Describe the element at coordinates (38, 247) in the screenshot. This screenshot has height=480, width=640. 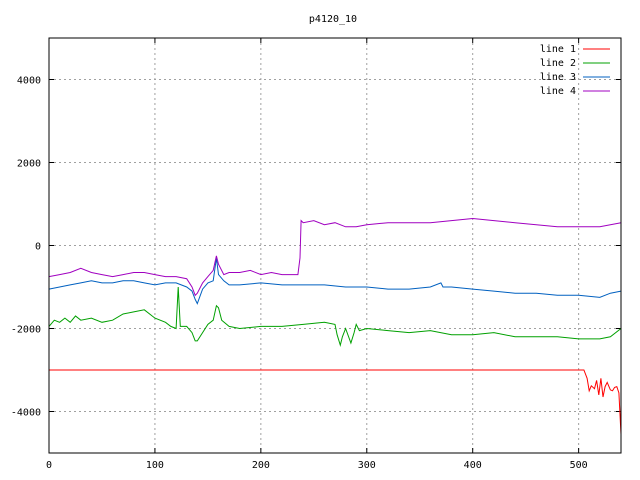
I see `y-tick-label: 0` at that location.